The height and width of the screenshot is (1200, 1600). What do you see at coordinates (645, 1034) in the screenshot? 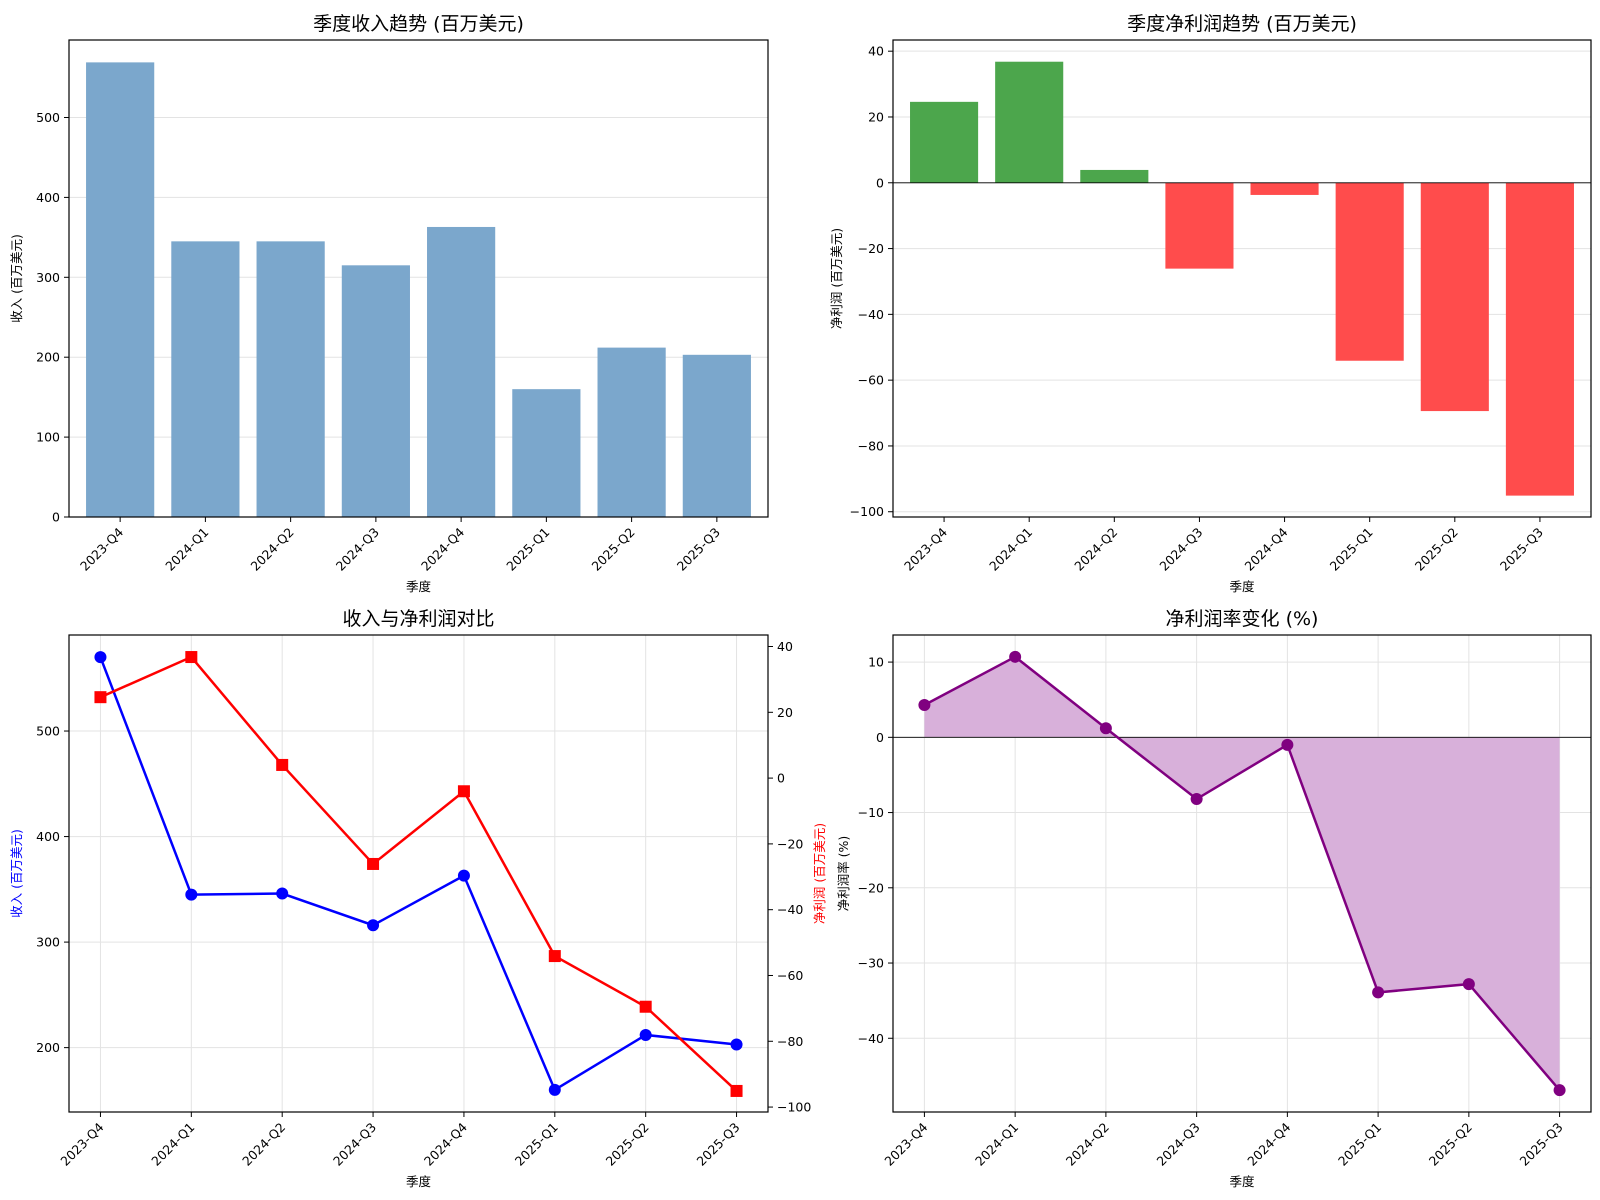
I see `series-point-0-2025-Q2` at bounding box center [645, 1034].